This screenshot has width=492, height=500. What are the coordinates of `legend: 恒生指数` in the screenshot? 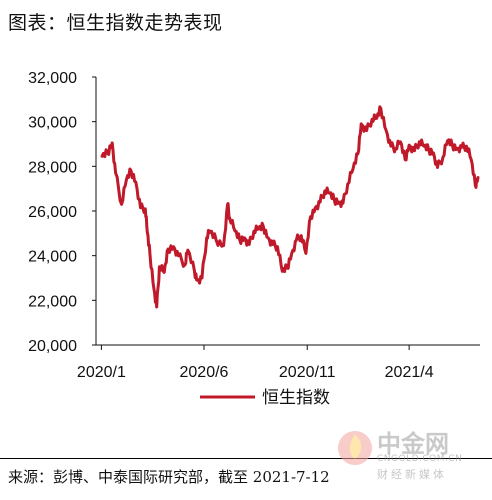 It's located at (265, 398).